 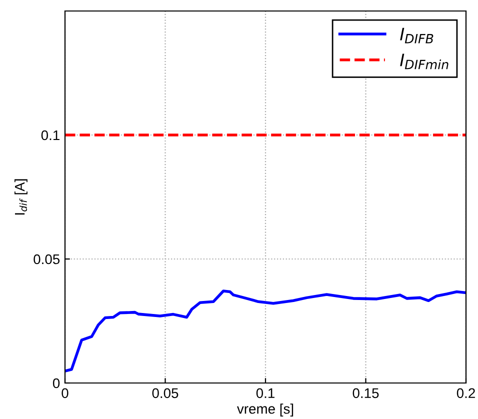 I want to click on x-tick-label: 0.05, so click(x=165, y=393).